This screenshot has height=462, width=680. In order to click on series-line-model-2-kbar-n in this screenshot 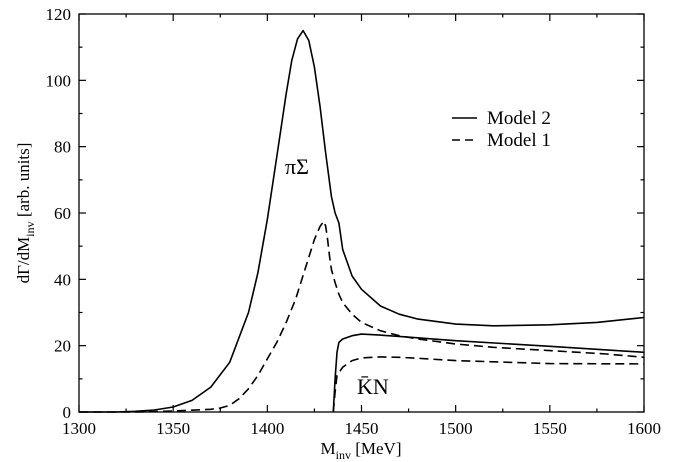, I will do `click(488, 373)`.